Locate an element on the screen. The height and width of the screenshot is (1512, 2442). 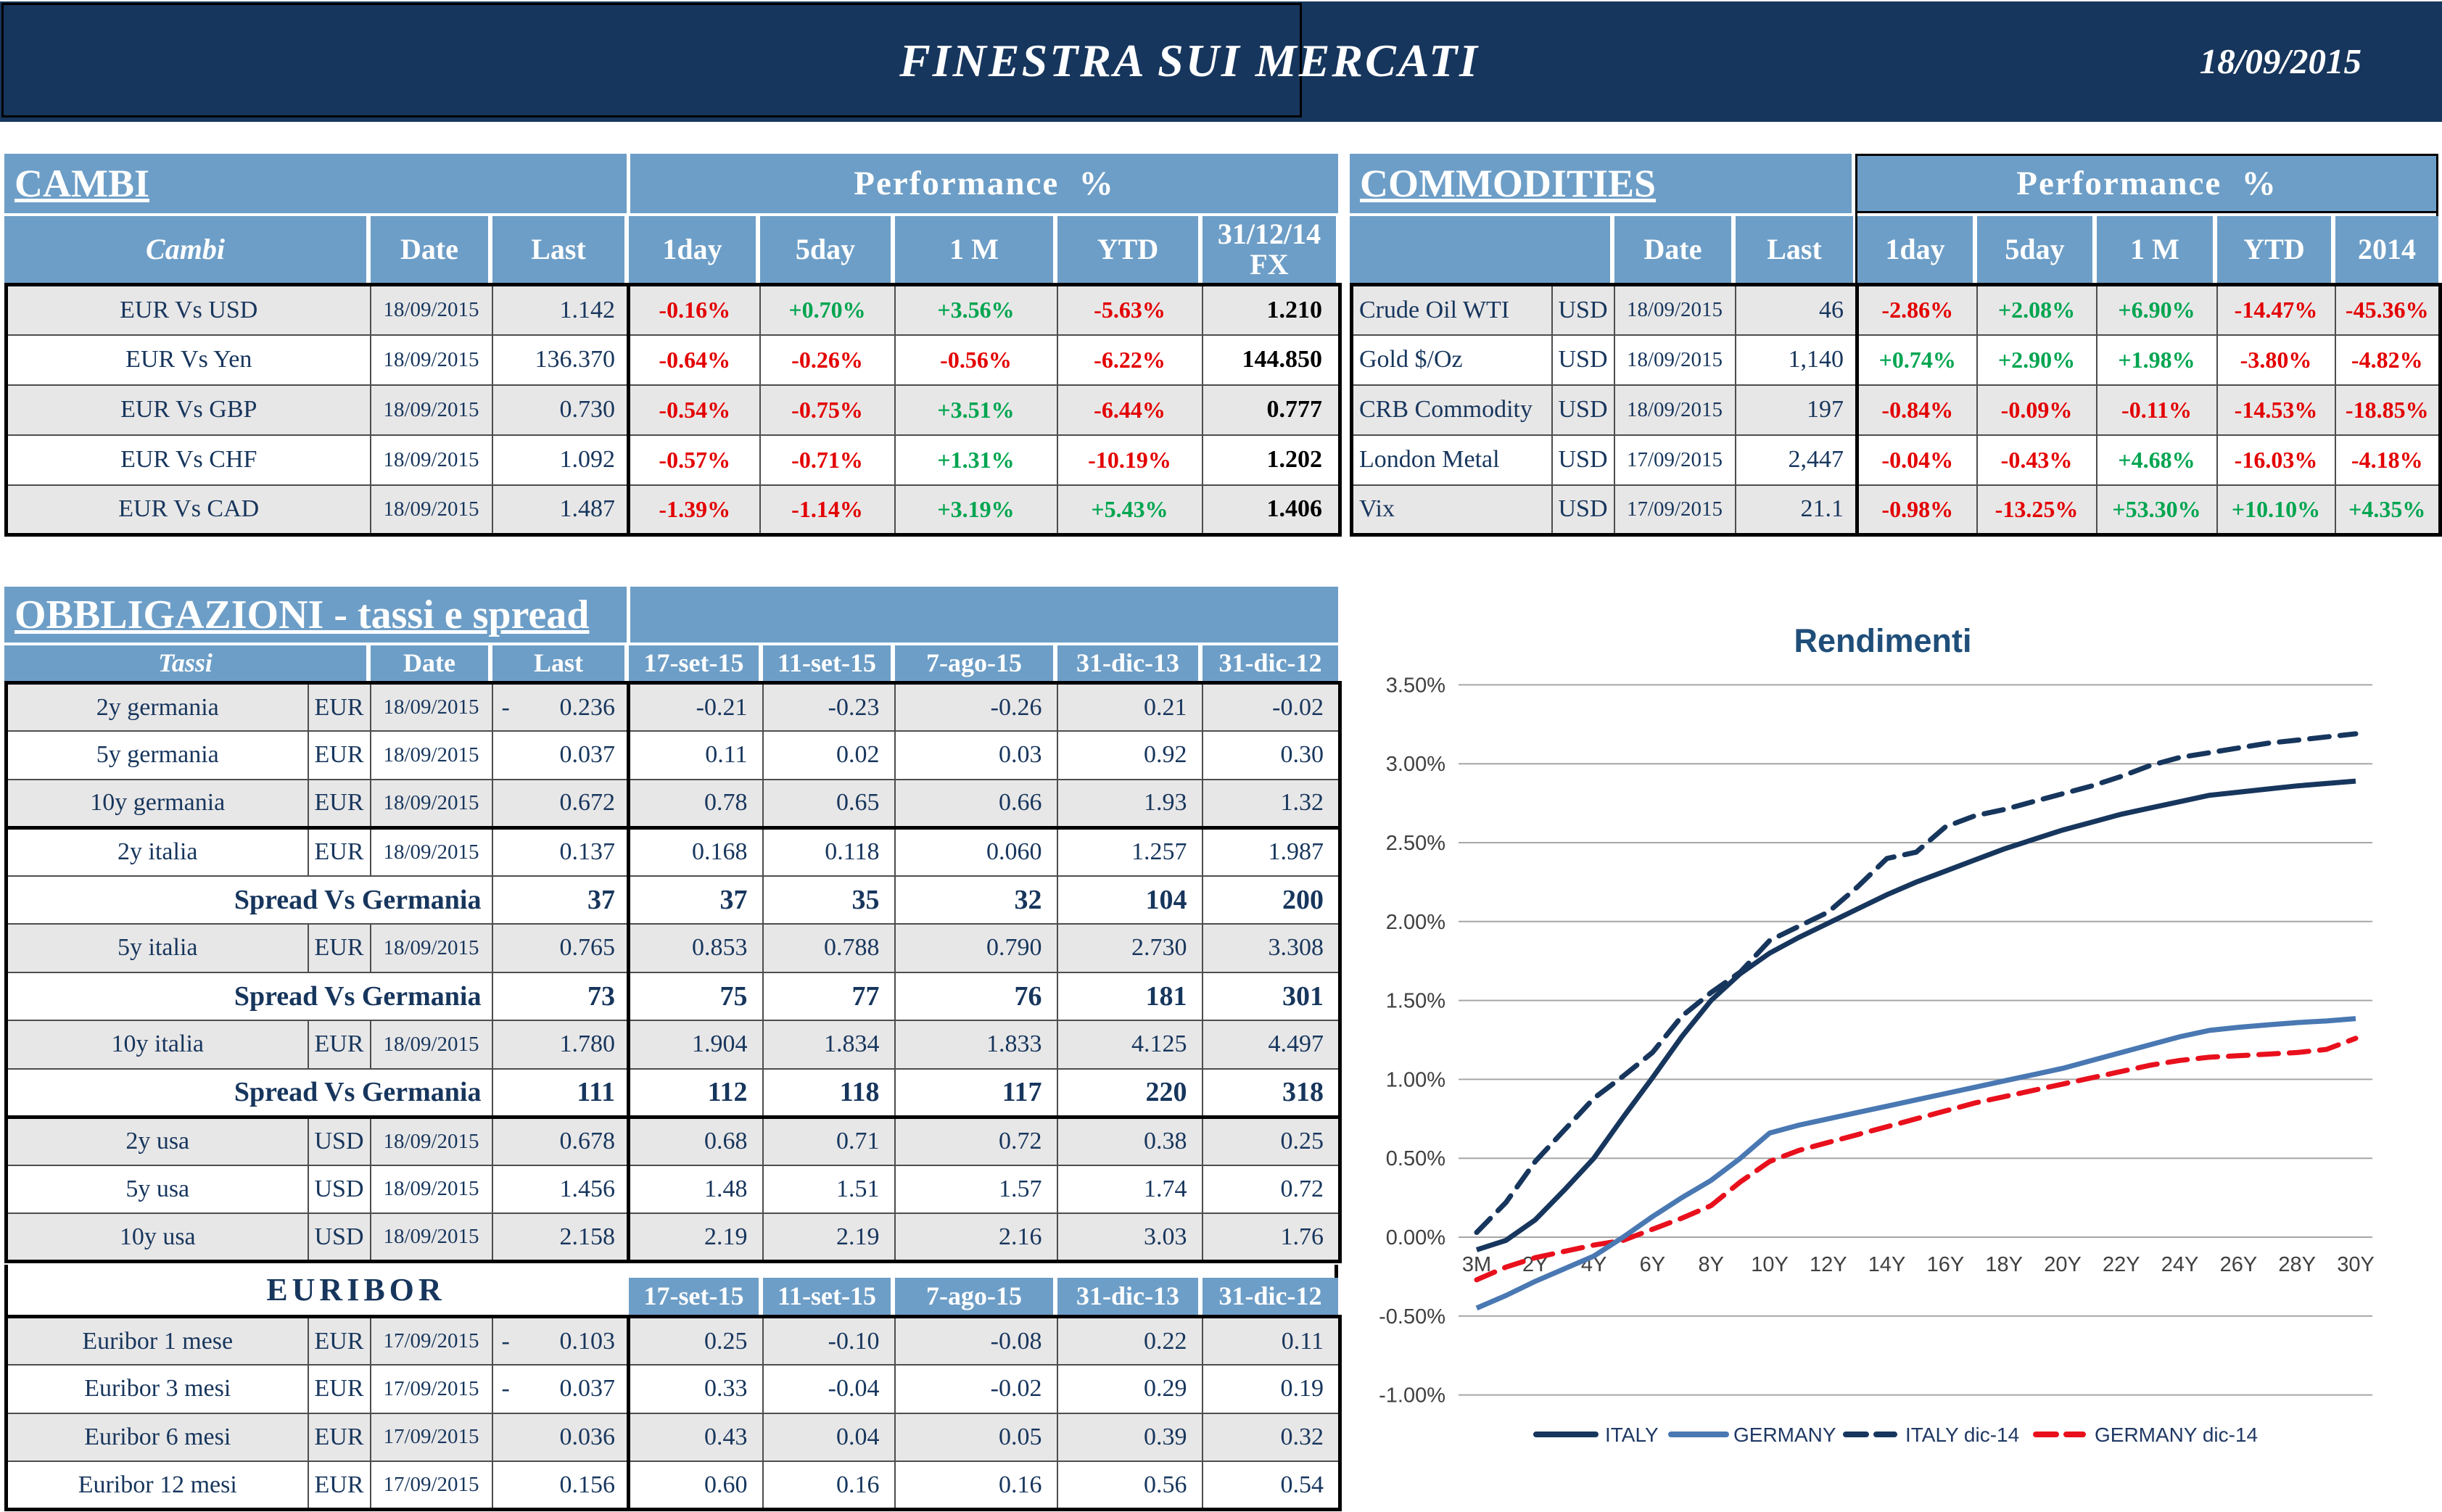
svg-text: 20Y is located at coordinates (2063, 1264).